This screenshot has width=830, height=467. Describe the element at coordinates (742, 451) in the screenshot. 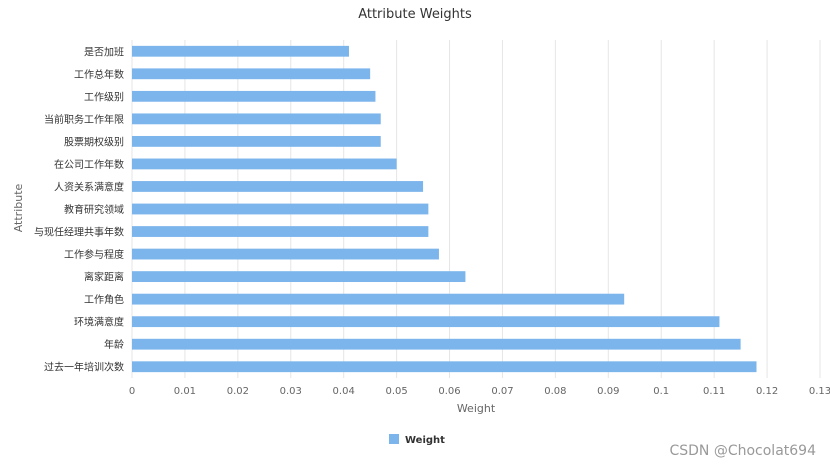

I see `watermark: CSDN @Chocolat694` at that location.